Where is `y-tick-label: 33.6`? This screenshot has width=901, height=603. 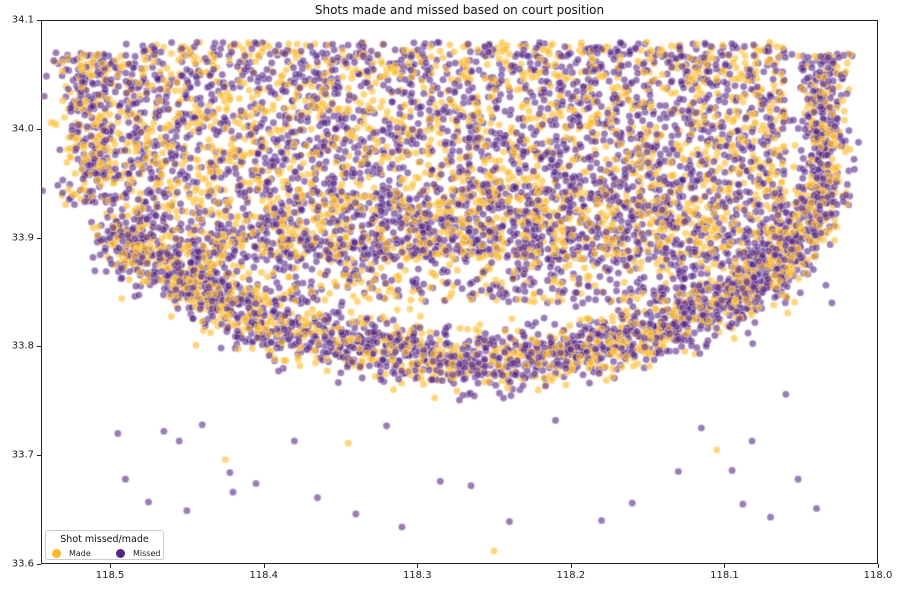 y-tick-label: 33.6 is located at coordinates (22, 564).